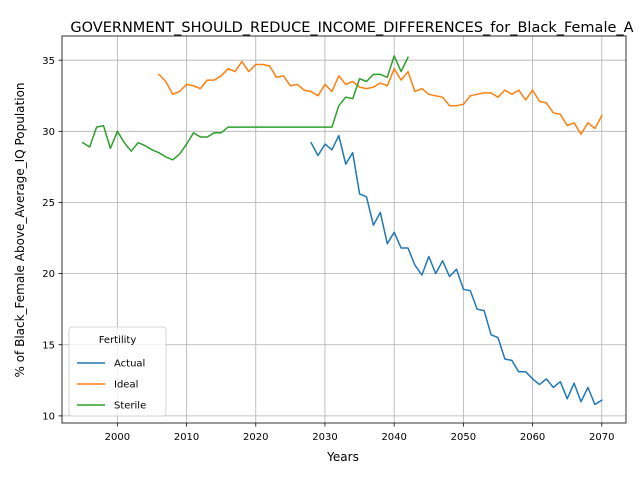 This screenshot has width=640, height=484. I want to click on x-tick-label: 2050, so click(463, 437).